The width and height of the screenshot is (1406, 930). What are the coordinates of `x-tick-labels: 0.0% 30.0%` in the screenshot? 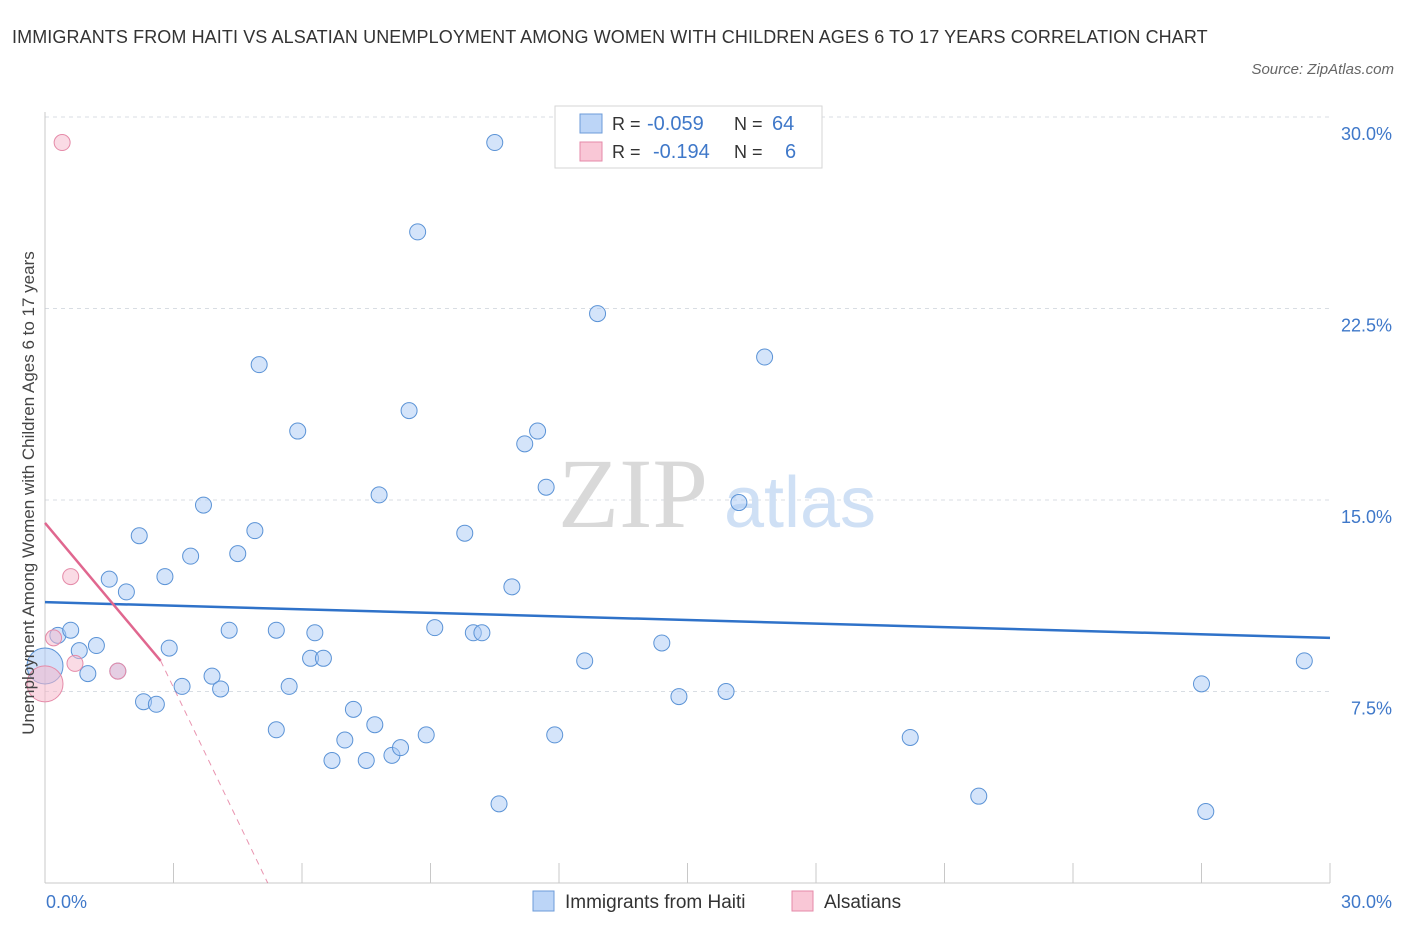 It's located at (719, 902).